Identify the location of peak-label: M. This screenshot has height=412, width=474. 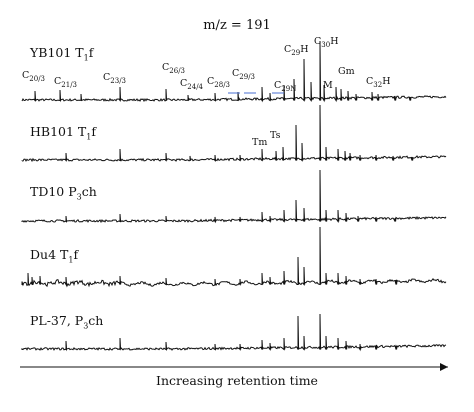
(328, 85).